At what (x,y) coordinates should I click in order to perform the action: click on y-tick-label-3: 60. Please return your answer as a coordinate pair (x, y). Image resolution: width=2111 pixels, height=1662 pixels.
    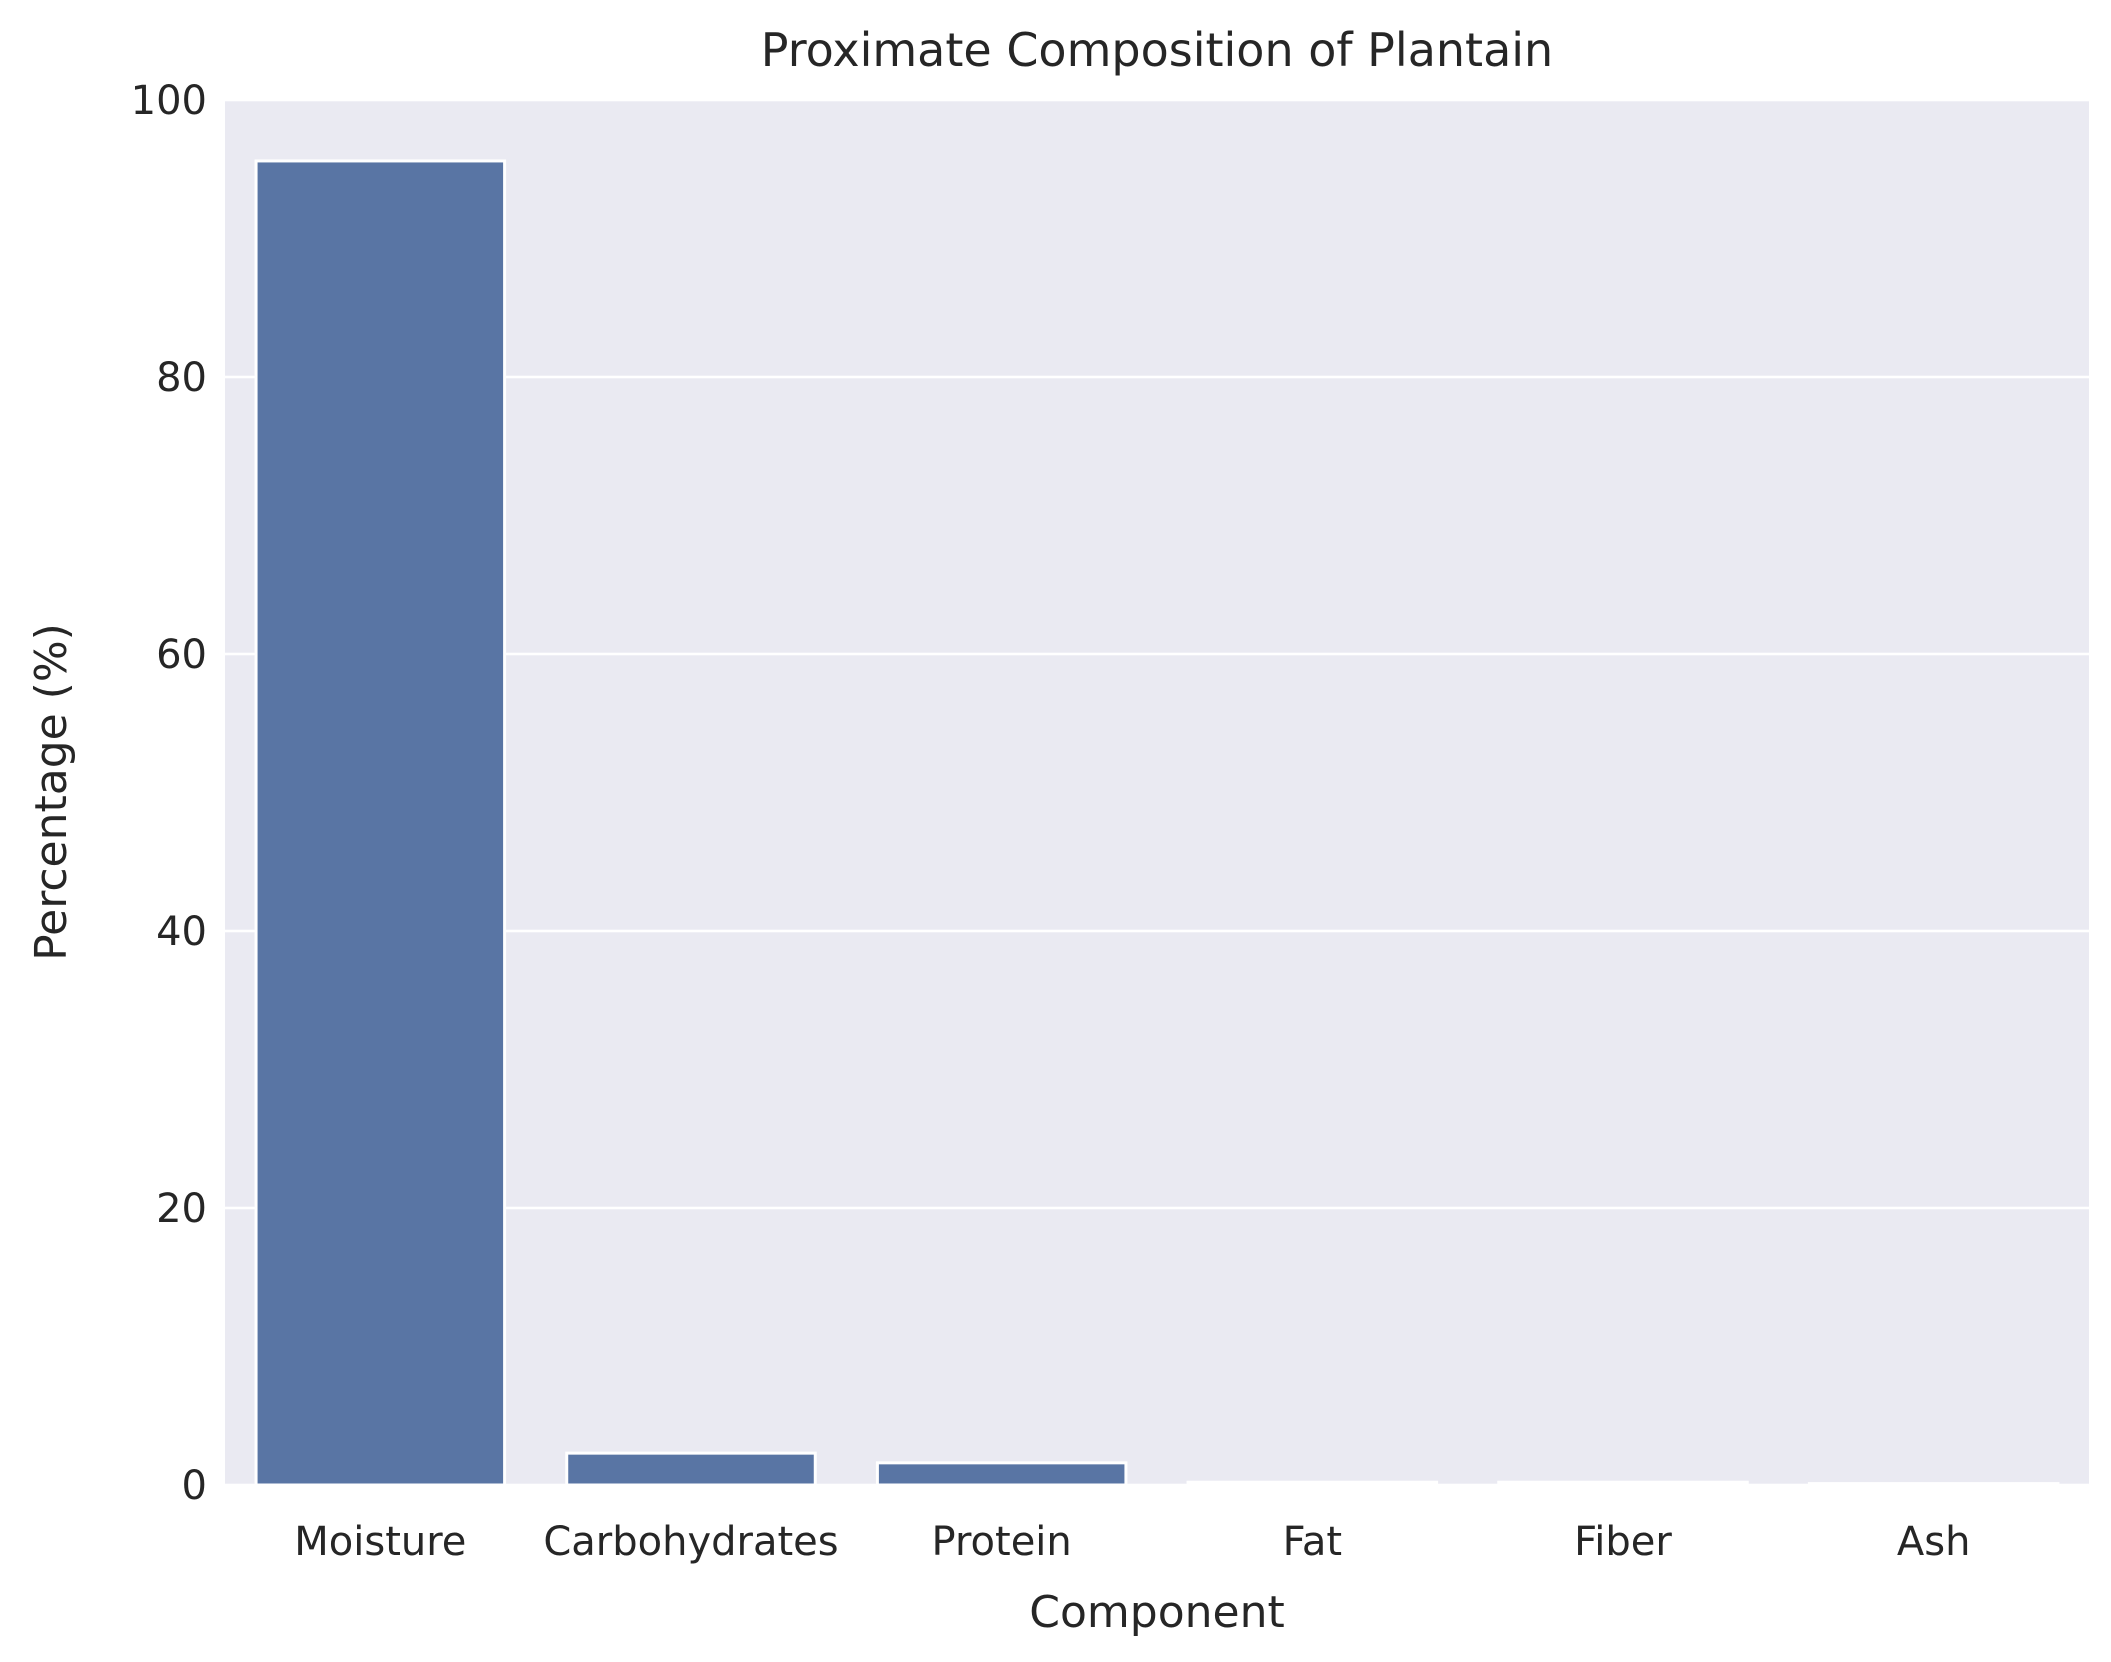
    Looking at the image, I should click on (181, 655).